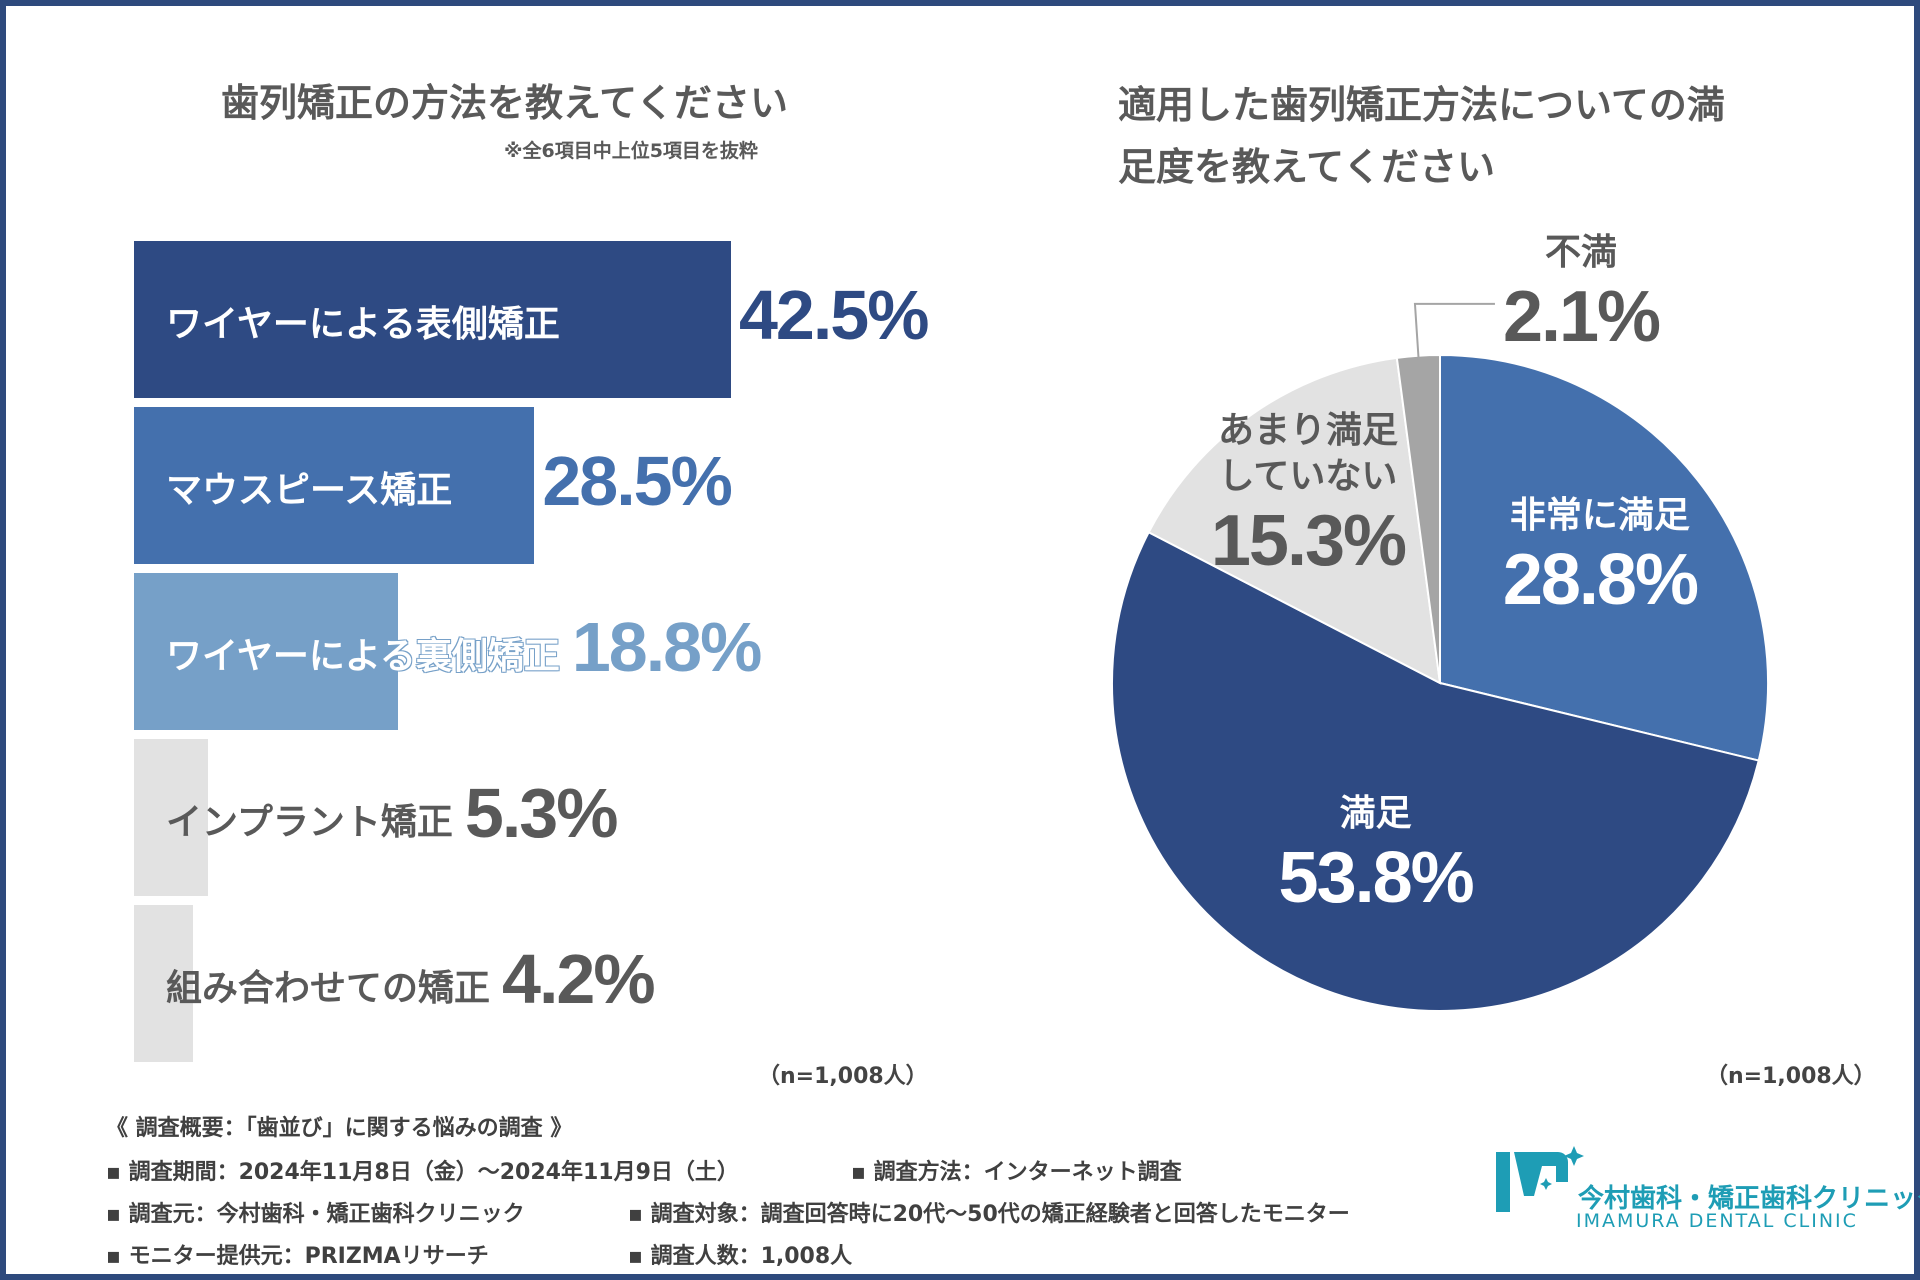 Image resolution: width=1920 pixels, height=1280 pixels. I want to click on pie-label-2: 満足 53.8%, so click(1376, 855).